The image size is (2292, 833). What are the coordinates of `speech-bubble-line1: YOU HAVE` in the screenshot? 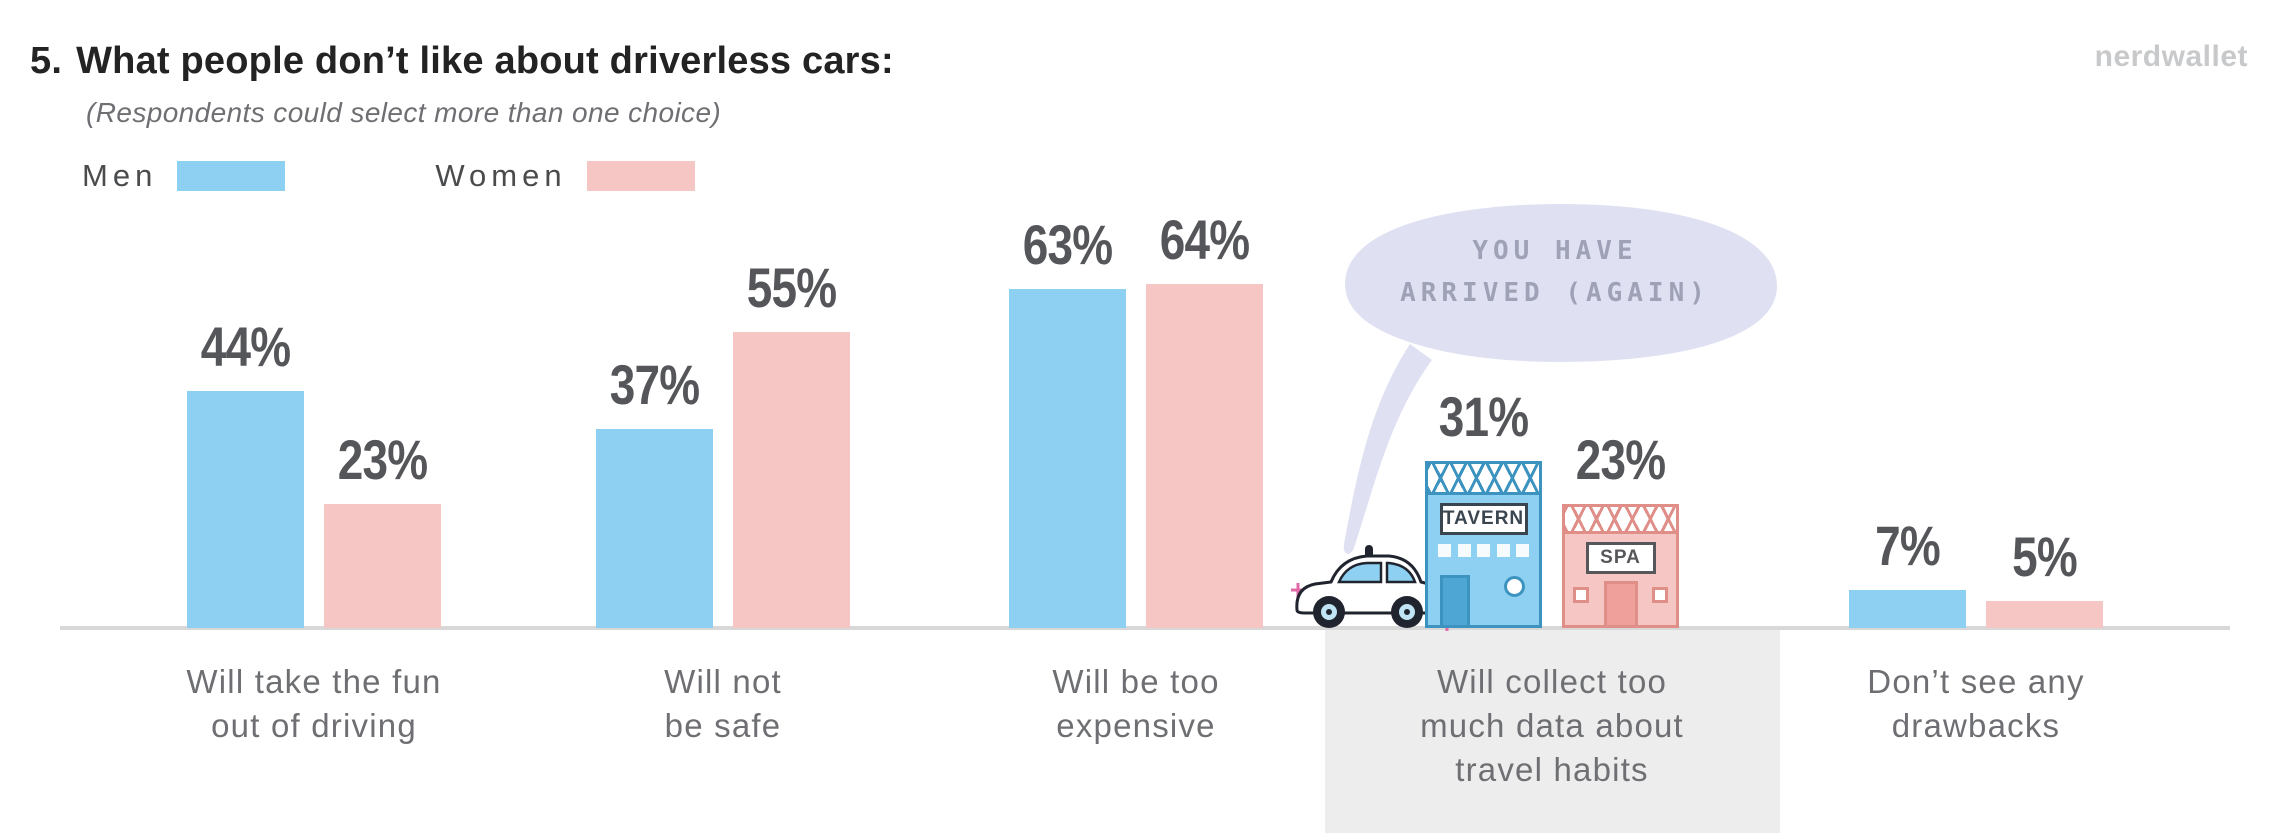 It's located at (1555, 251).